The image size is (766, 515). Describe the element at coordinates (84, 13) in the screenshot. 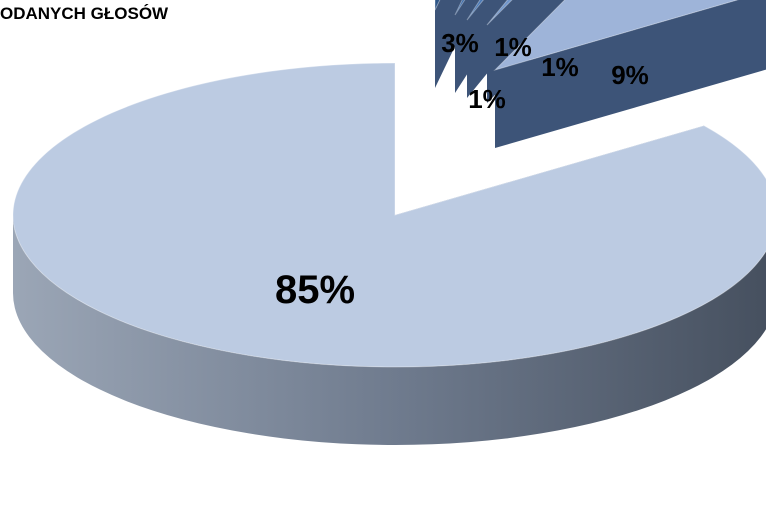

I see `chart-title: ODANYCH GŁOSÓW` at that location.